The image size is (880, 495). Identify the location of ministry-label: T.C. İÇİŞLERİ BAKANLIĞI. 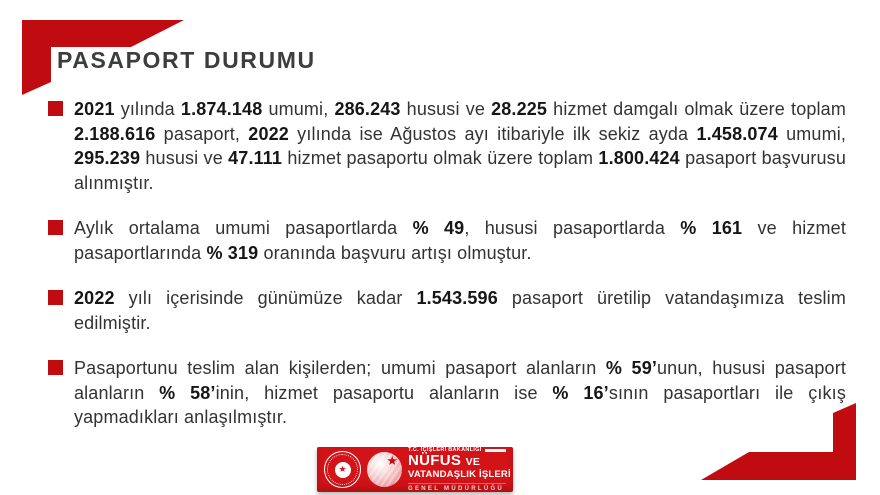
(445, 450).